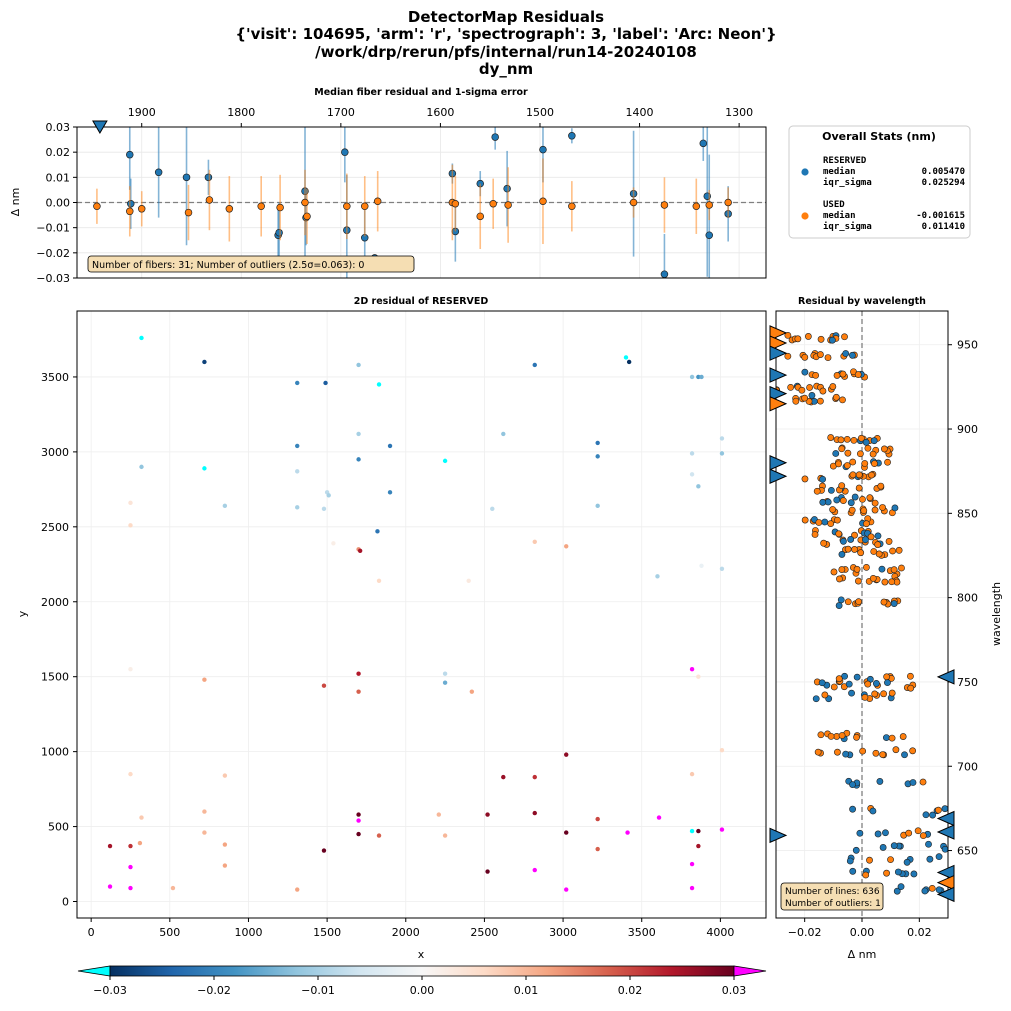 The image size is (1011, 1011). I want to click on residual-wavelength-xlabel: Δ nm, so click(862, 954).